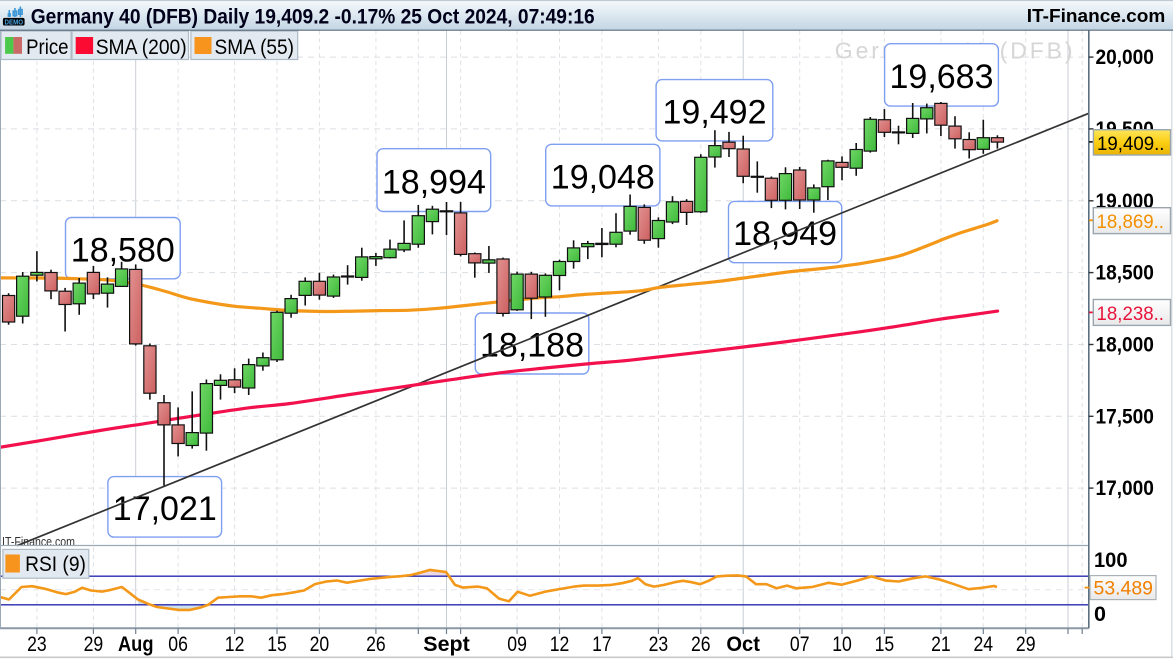 The width and height of the screenshot is (1173, 660). Describe the element at coordinates (1125, 57) in the screenshot. I see `svg-text: 20,000` at that location.